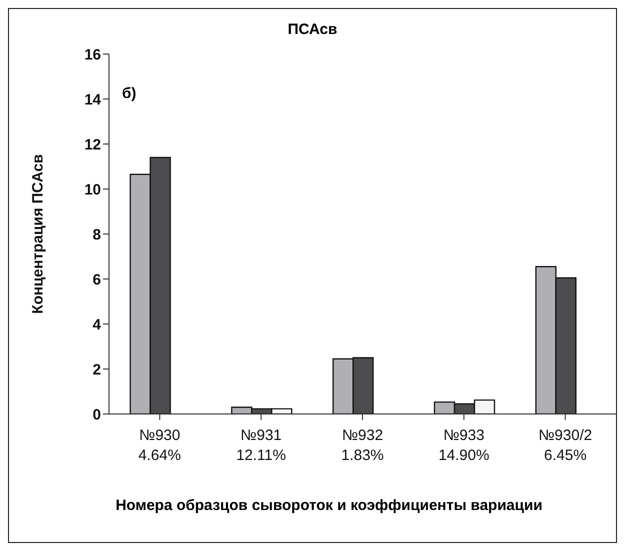  What do you see at coordinates (96, 279) in the screenshot?
I see `y-tick-label: 6` at bounding box center [96, 279].